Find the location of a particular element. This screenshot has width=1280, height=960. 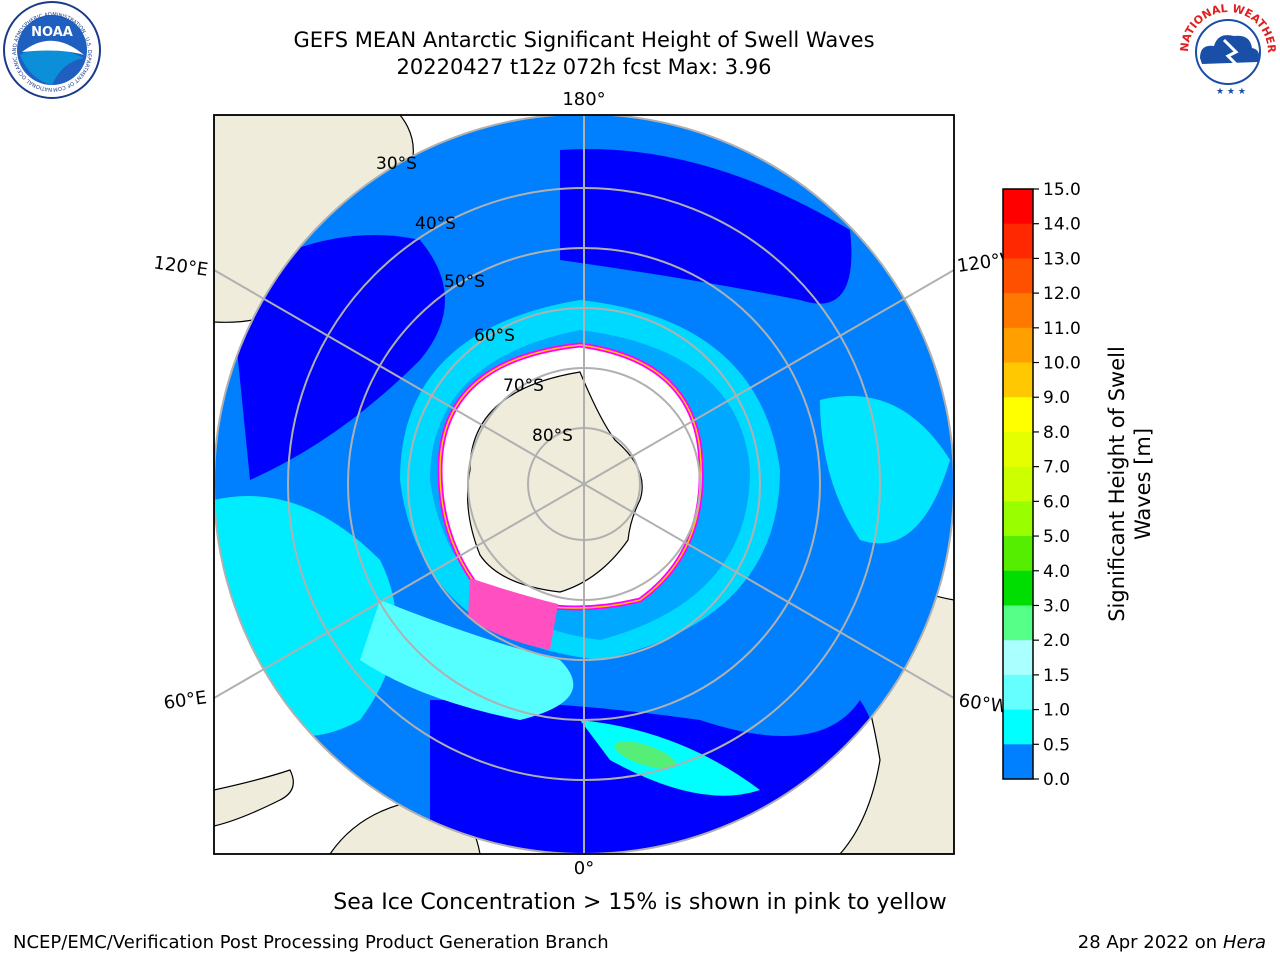

colorbar-tick-label: 2.0 is located at coordinates (1056, 641).